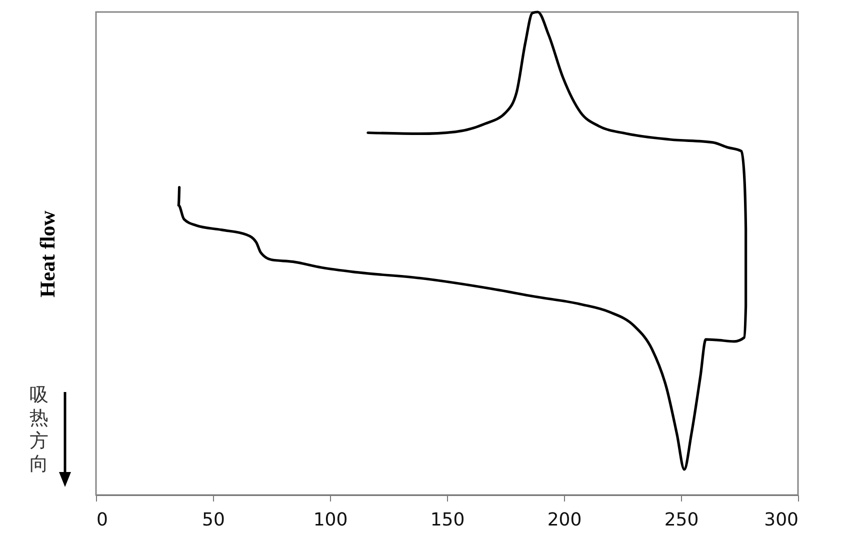  What do you see at coordinates (102, 520) in the screenshot?
I see `x-tick-label: 0` at bounding box center [102, 520].